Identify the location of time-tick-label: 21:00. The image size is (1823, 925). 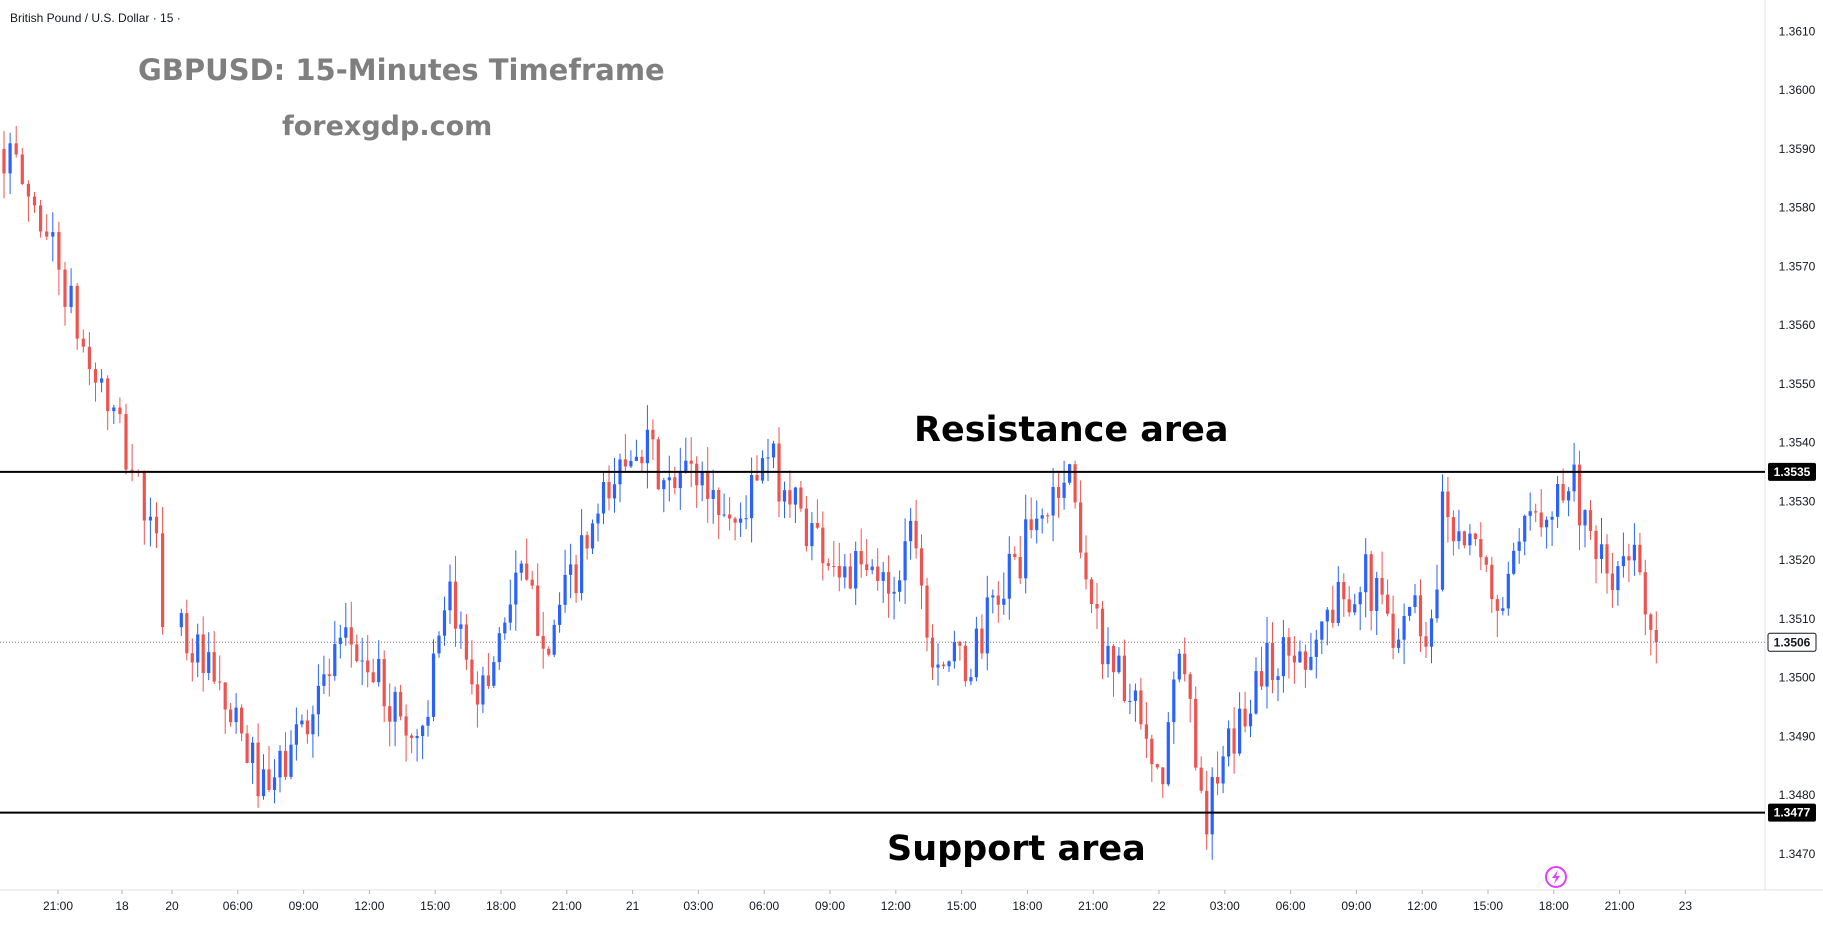
(58, 906).